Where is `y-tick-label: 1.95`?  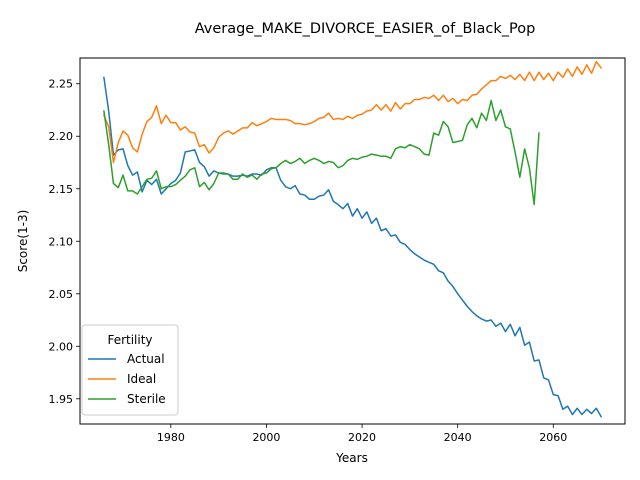 y-tick-label: 1.95 is located at coordinates (61, 399).